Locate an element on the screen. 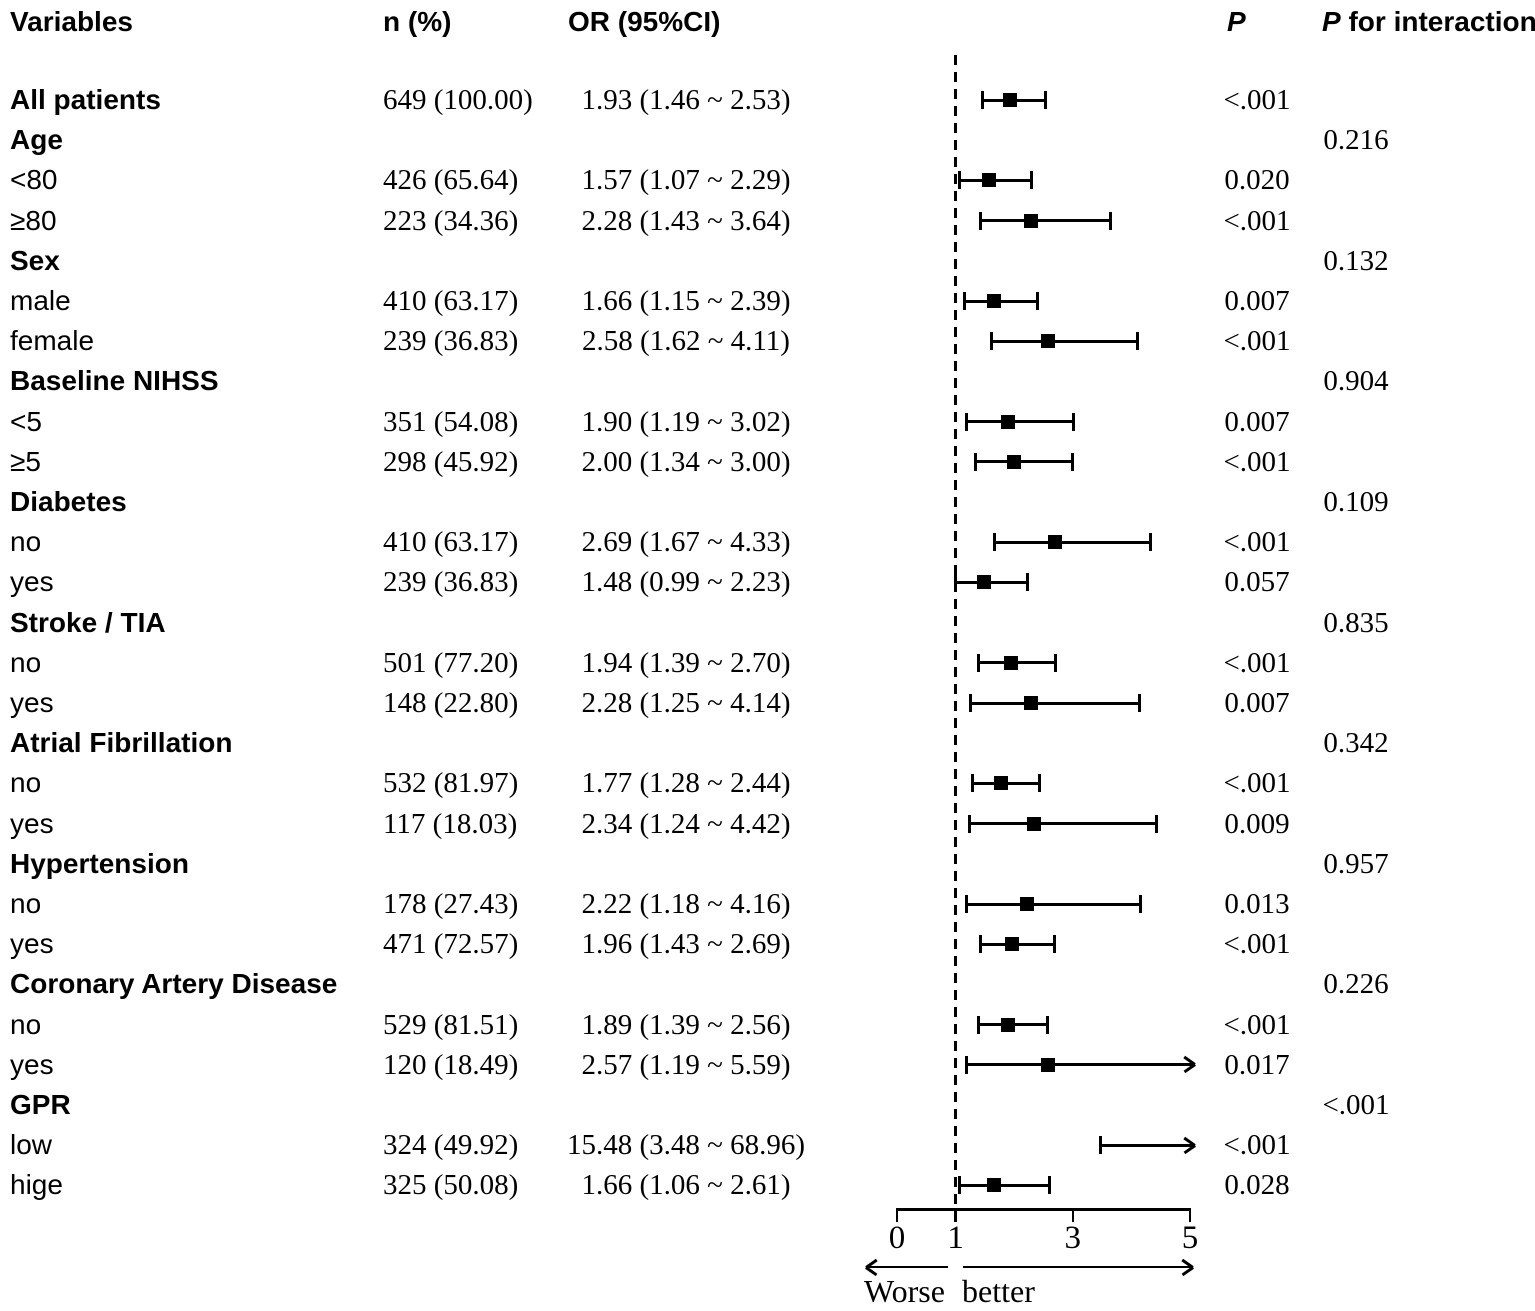 This screenshot has width=1535, height=1311. row-p-value: 0.013 is located at coordinates (1257, 904).